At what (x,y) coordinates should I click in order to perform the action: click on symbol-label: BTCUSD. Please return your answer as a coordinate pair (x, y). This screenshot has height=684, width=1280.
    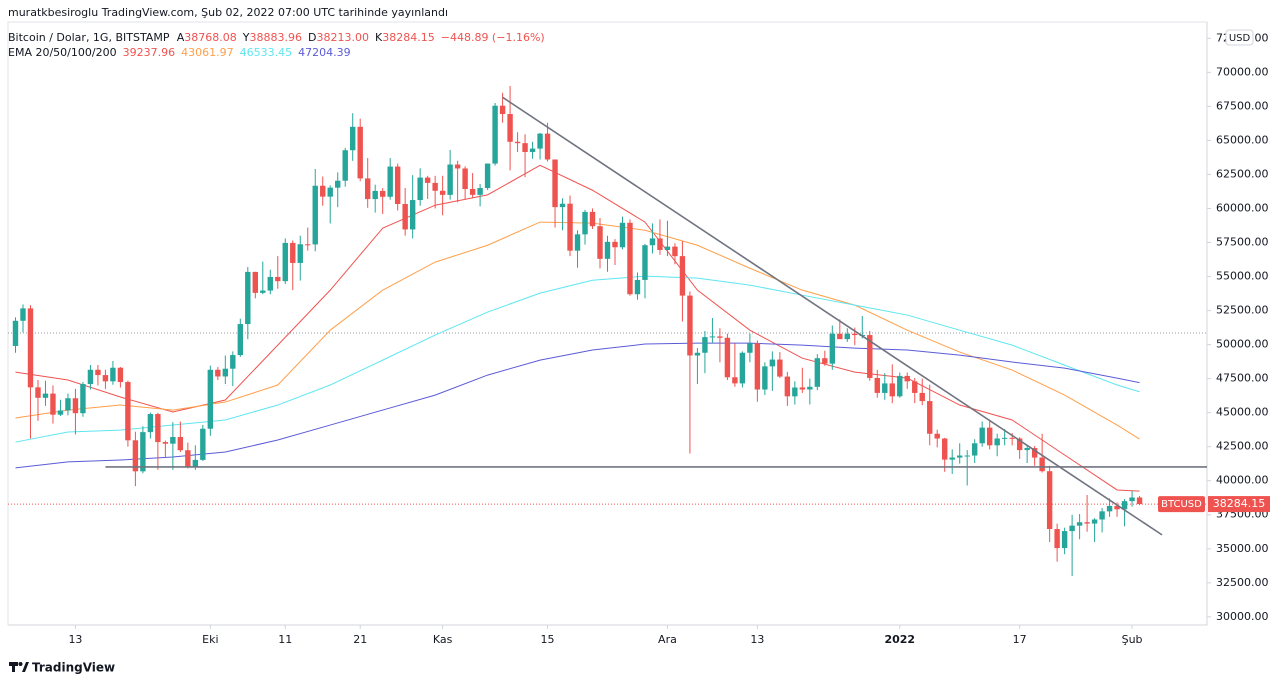
    Looking at the image, I should click on (1181, 504).